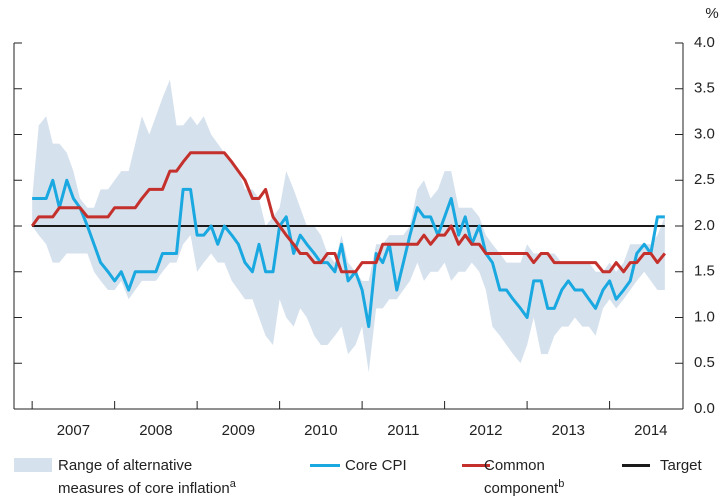  Describe the element at coordinates (33, 465) in the screenshot. I see `legend-swatch-band` at that location.